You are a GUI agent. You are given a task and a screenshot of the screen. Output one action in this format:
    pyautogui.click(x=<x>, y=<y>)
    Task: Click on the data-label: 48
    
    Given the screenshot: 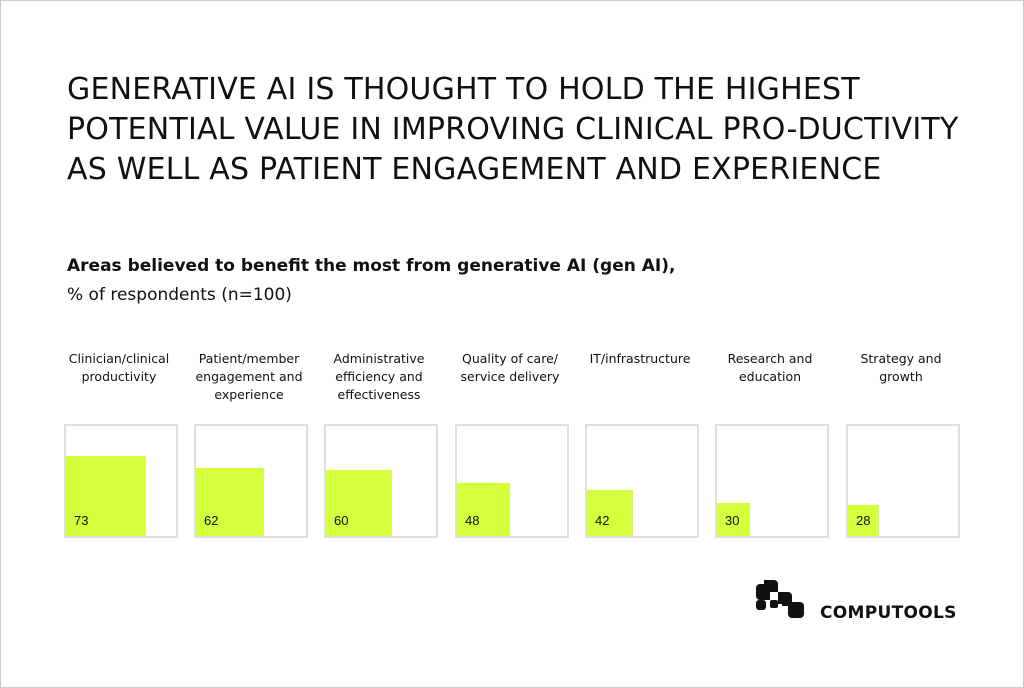 What is the action you would take?
    pyautogui.click(x=472, y=520)
    